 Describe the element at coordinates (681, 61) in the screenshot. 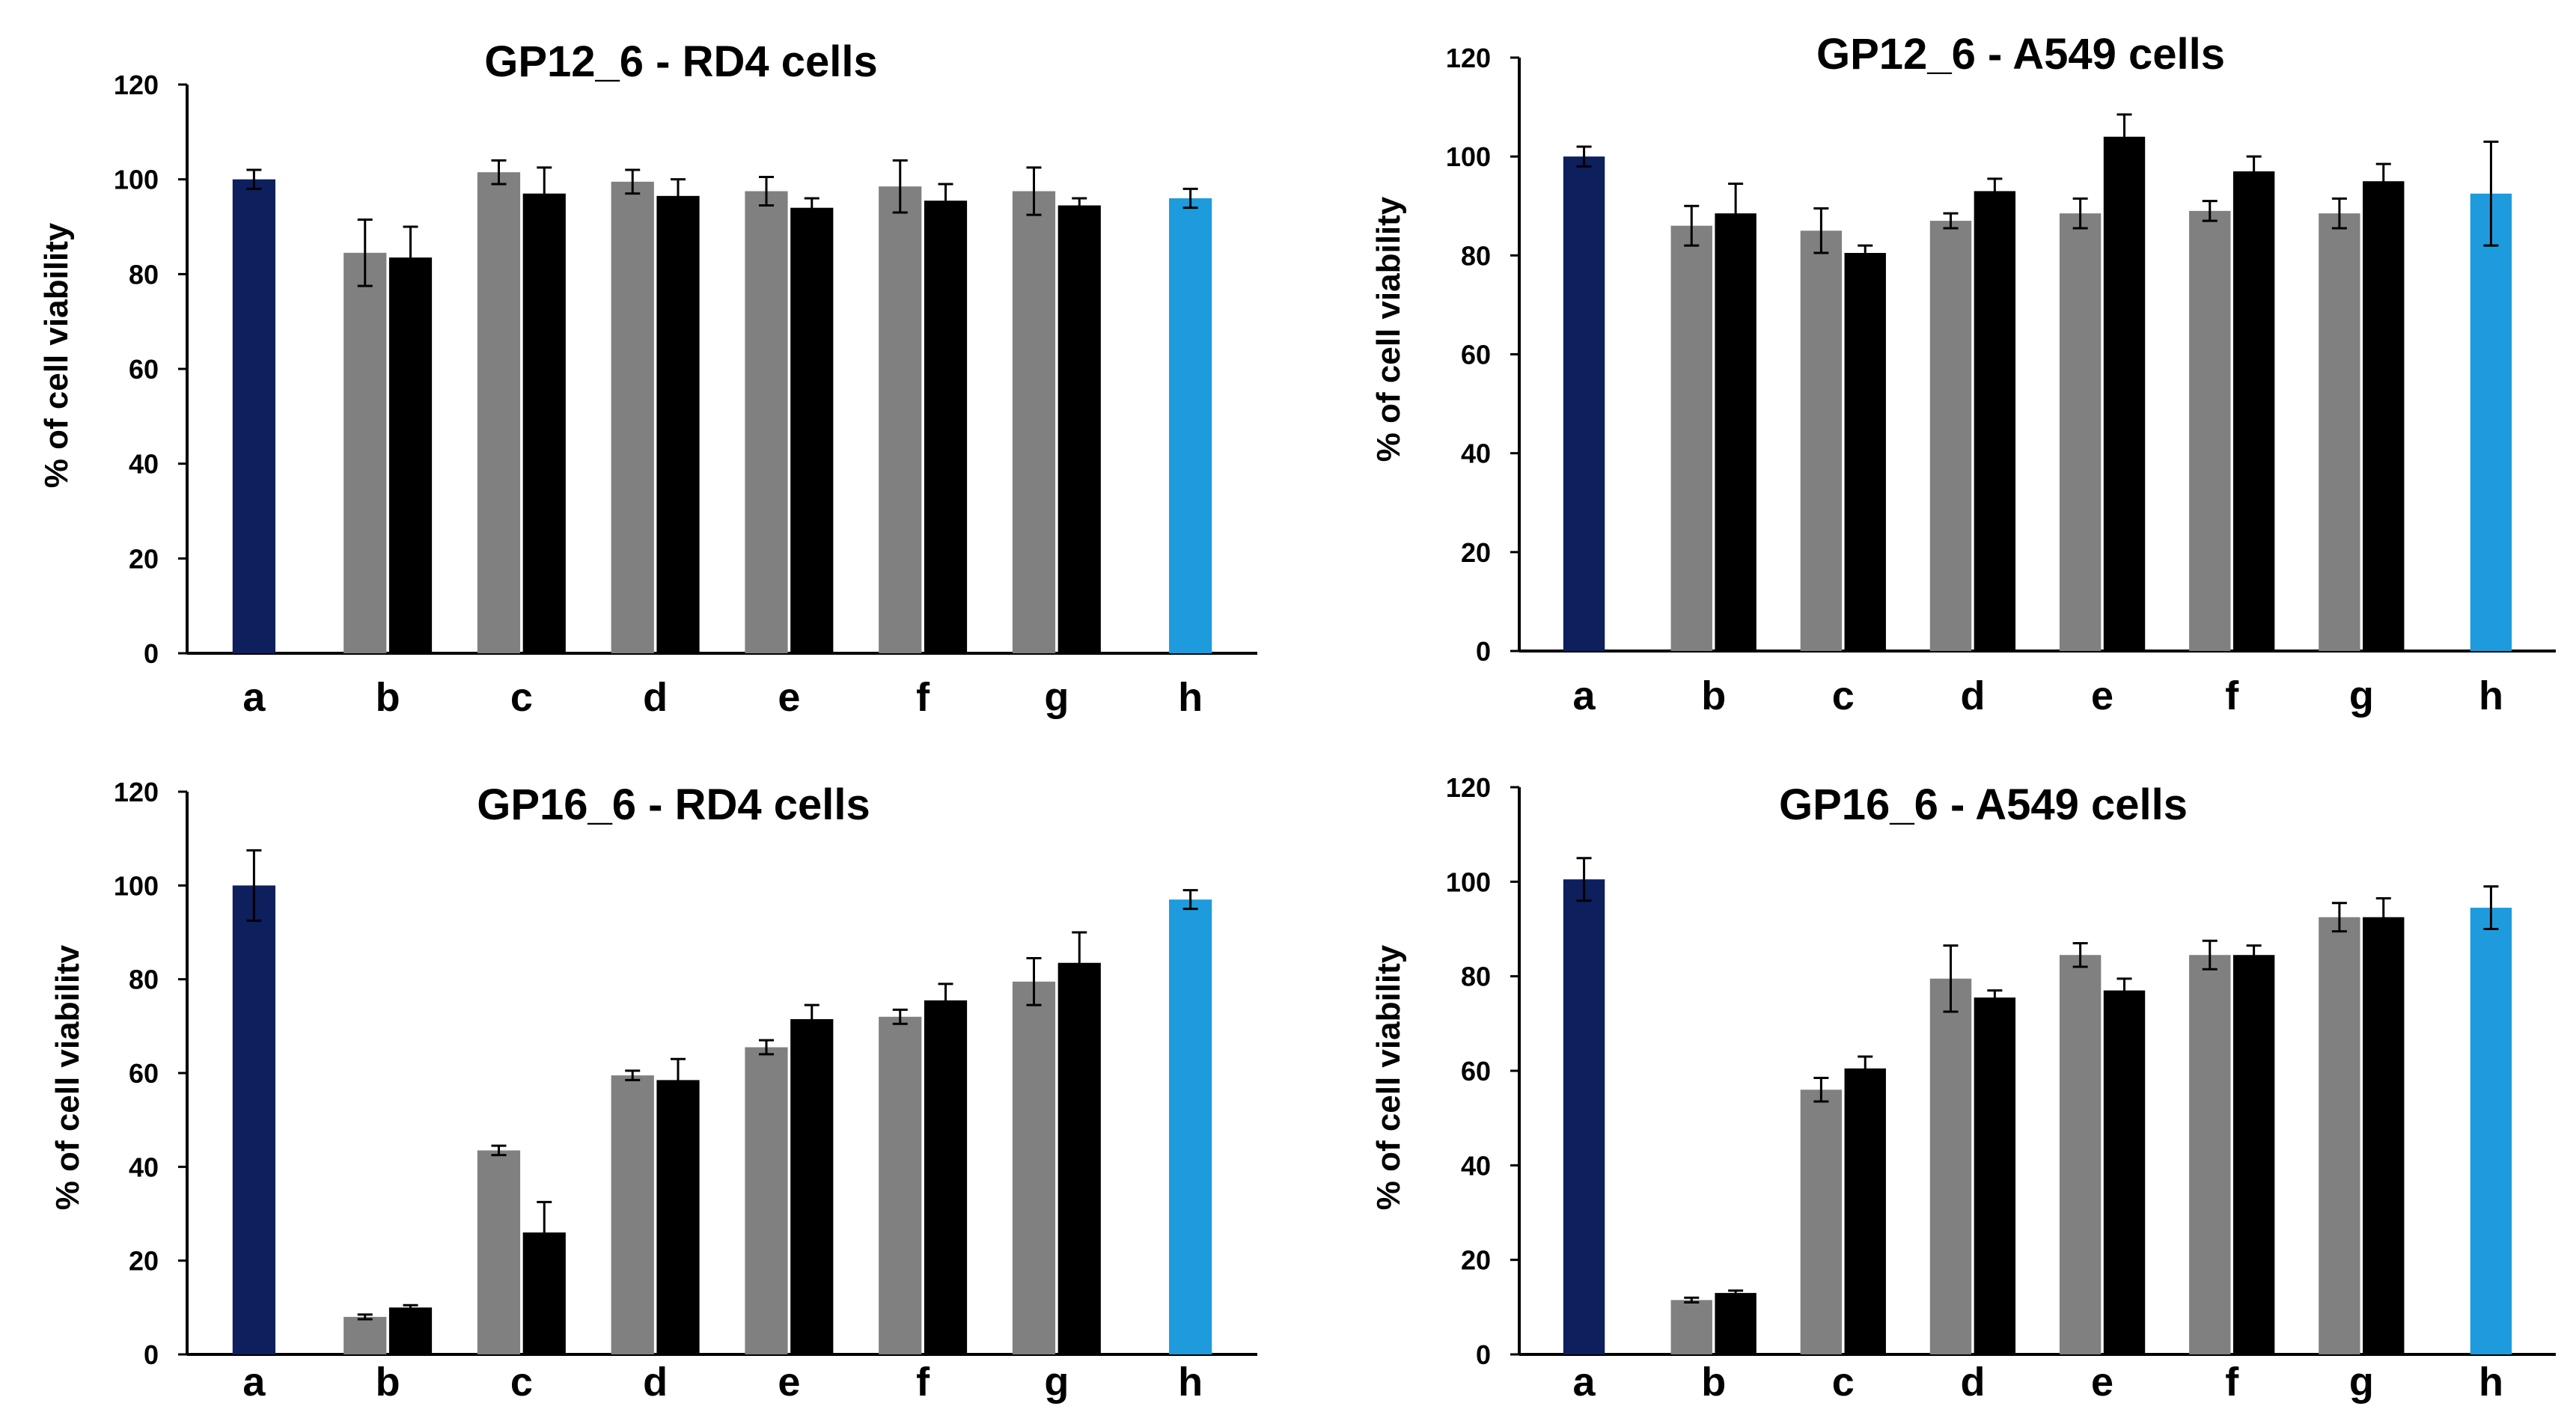

I see `chart-title: GP12_6 - RD4 cells` at that location.